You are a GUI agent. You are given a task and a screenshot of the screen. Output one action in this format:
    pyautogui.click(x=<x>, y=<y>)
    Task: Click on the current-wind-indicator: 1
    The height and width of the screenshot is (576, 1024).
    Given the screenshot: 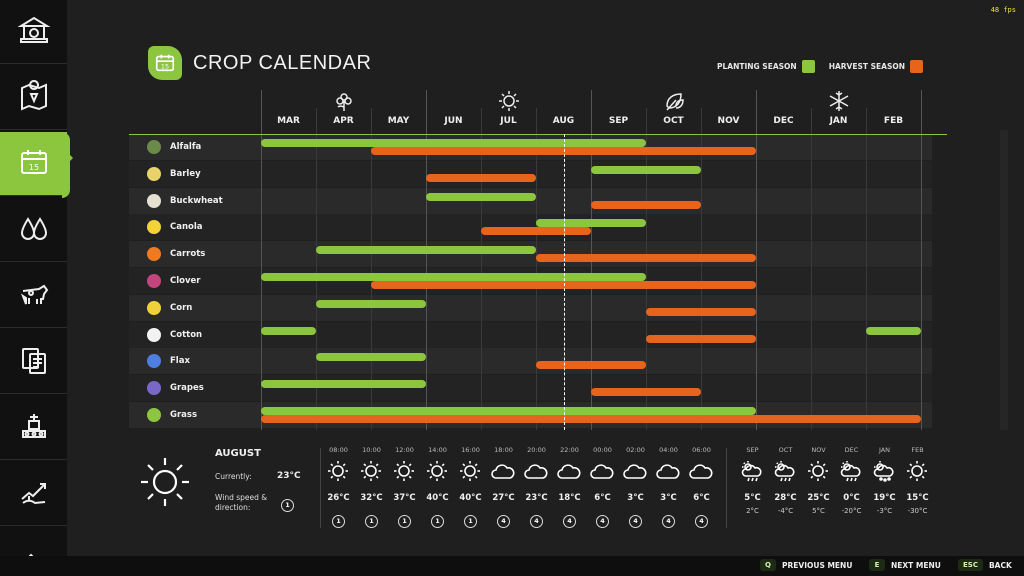 What is the action you would take?
    pyautogui.click(x=287, y=505)
    